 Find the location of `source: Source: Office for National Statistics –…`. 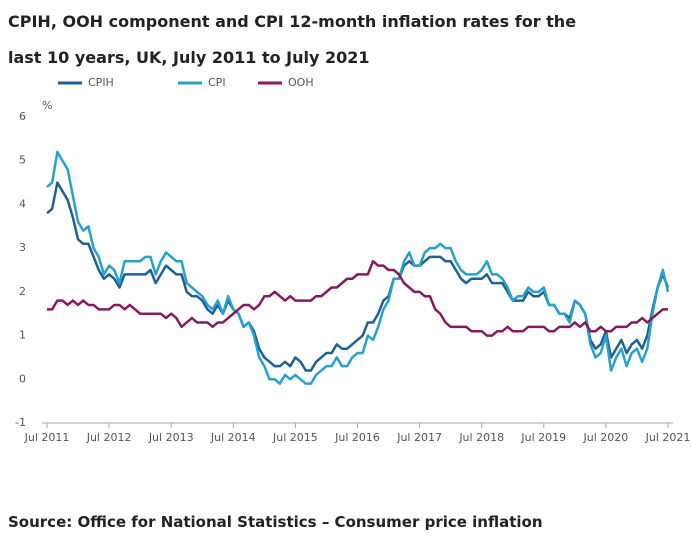

source: Source: Office for National Statistics –… is located at coordinates (275, 522).